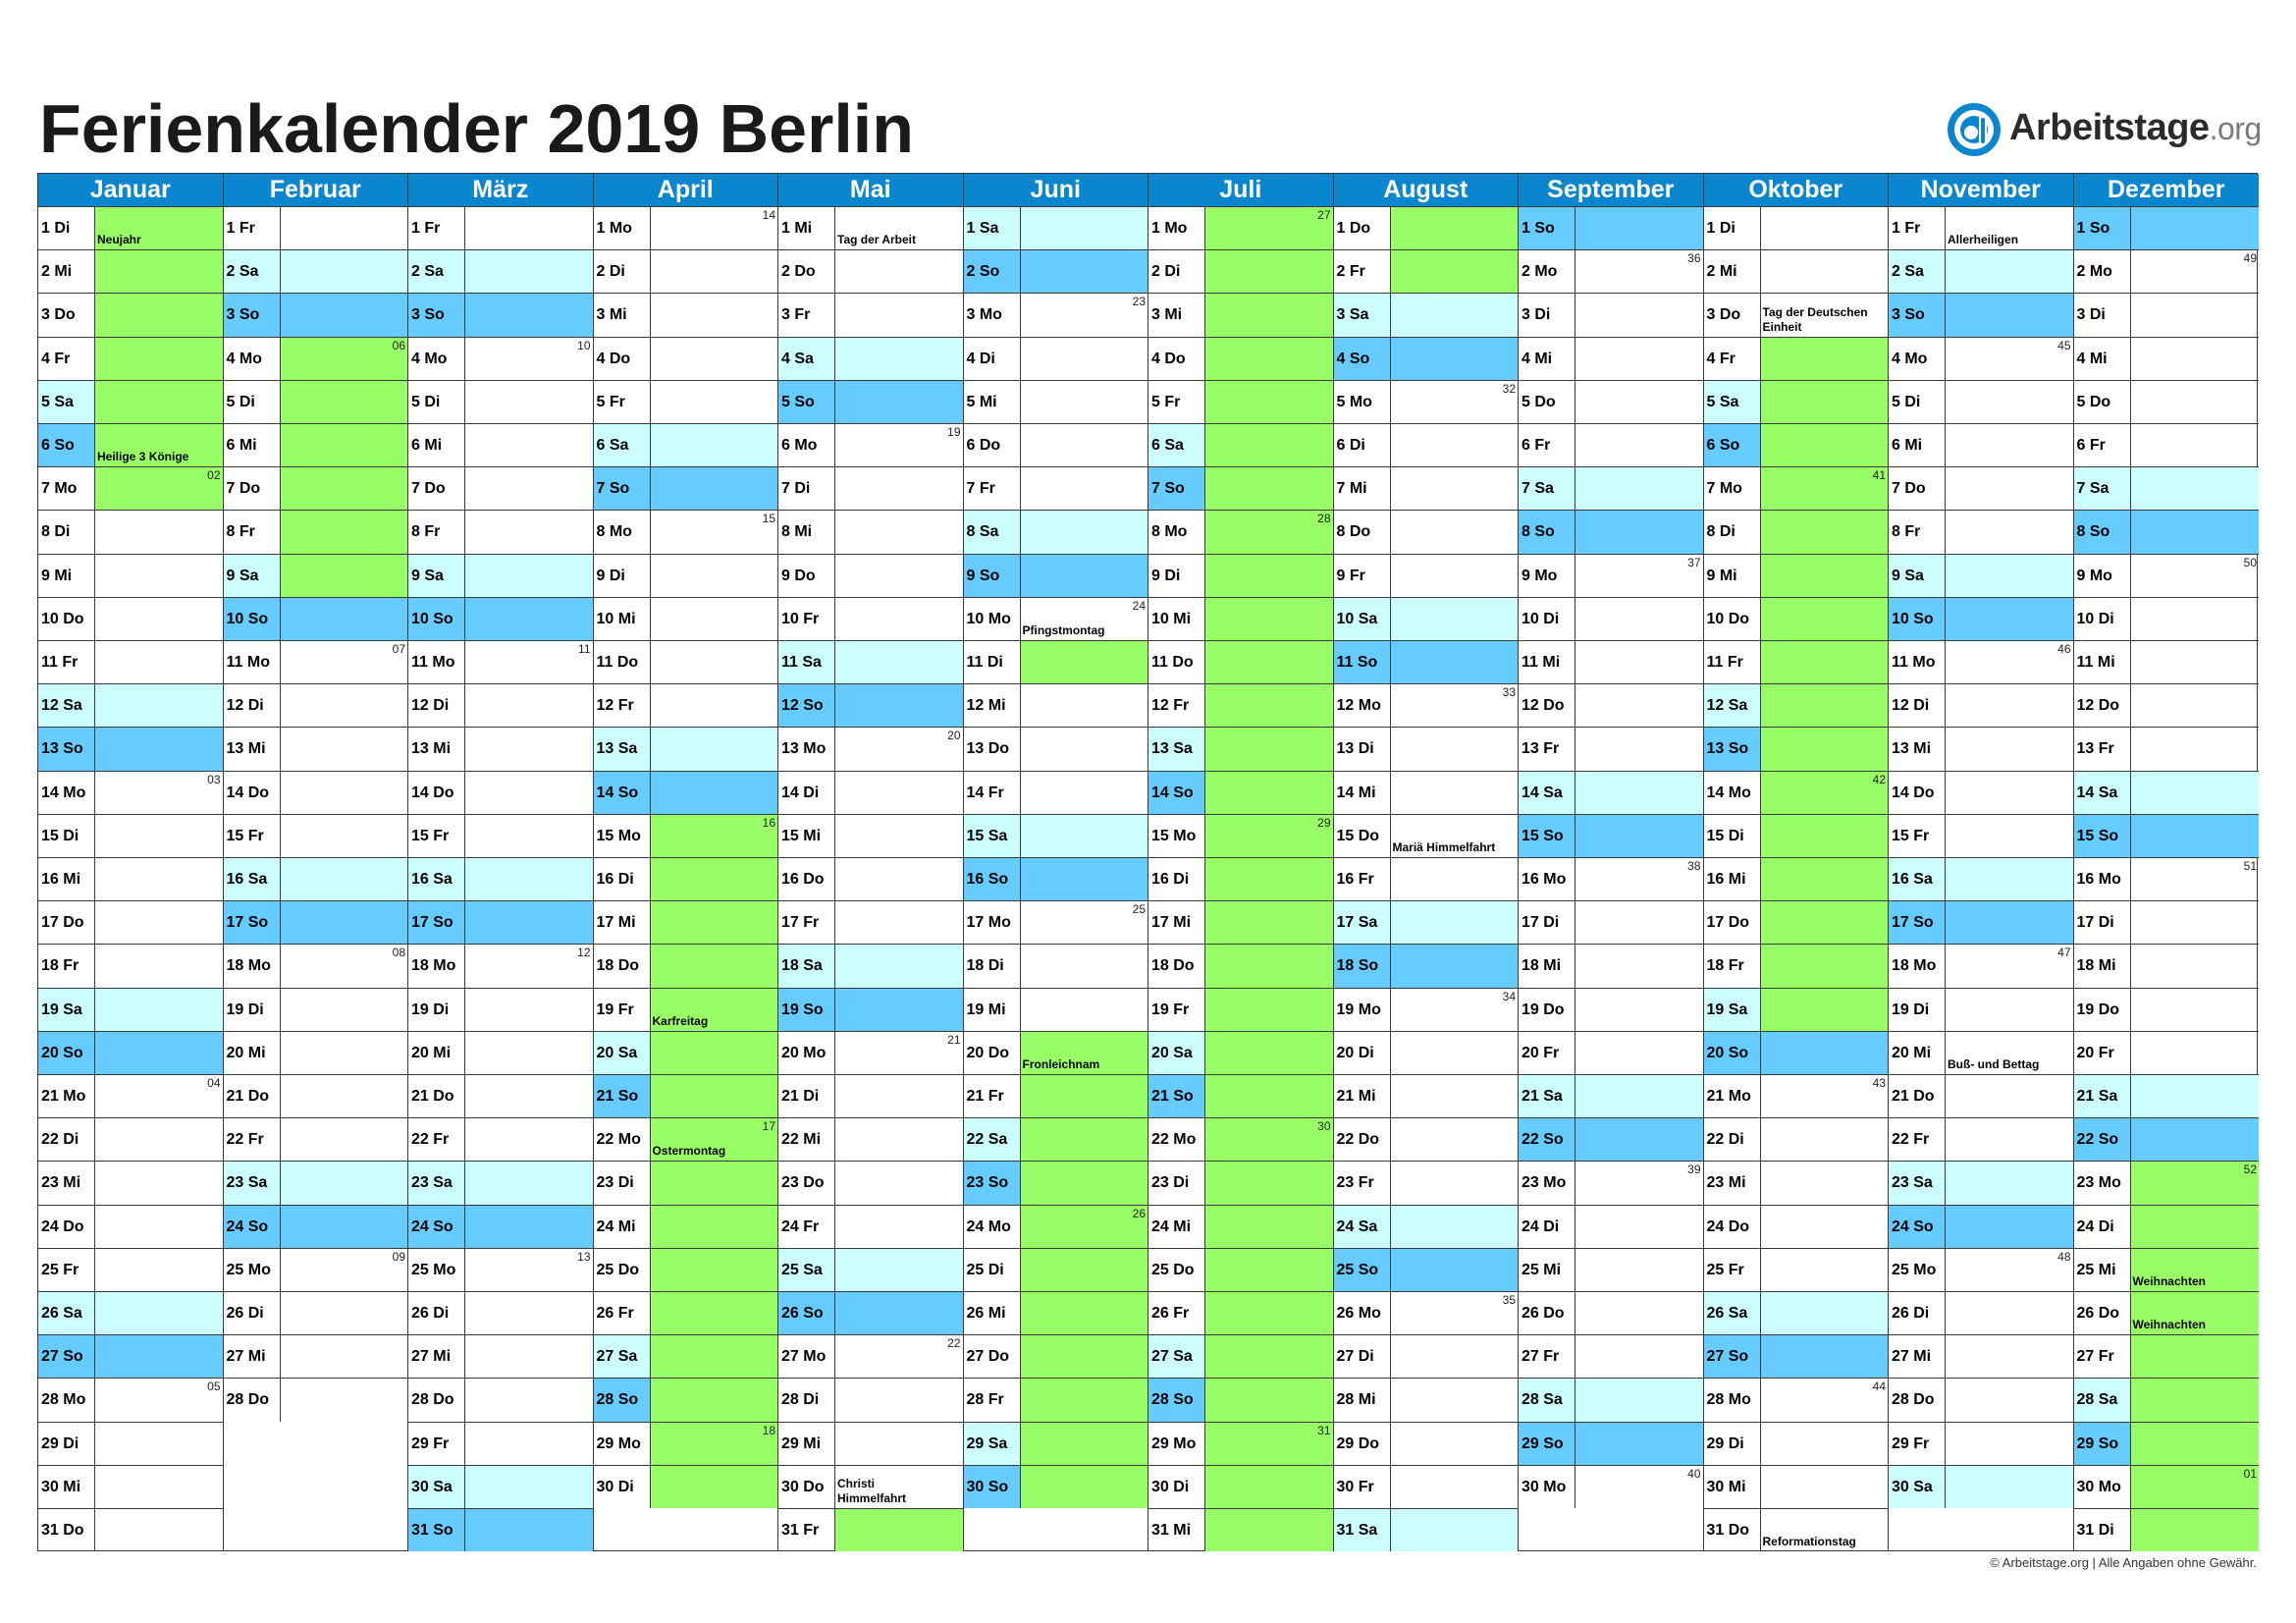 This screenshot has height=1623, width=2296. Describe the element at coordinates (1796, 922) in the screenshot. I see `day-cell: 17 Do` at that location.